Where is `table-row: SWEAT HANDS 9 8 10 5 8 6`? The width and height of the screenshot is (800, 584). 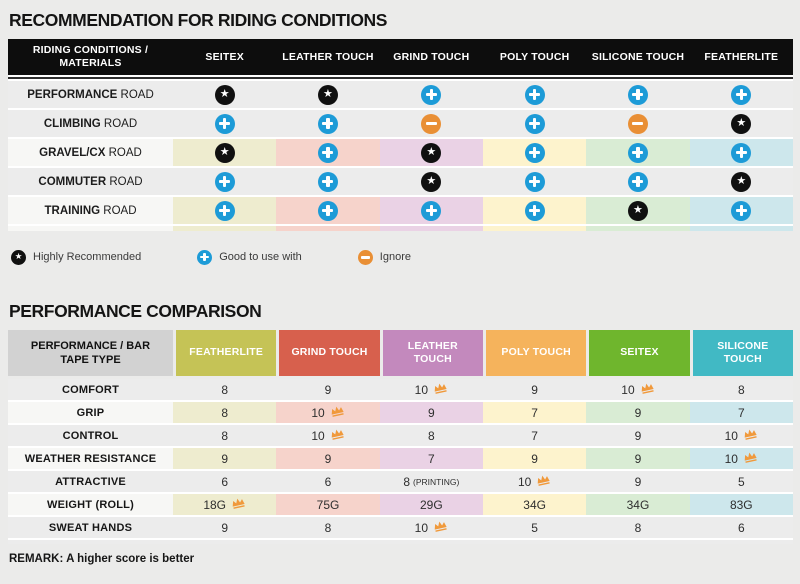 table-row: SWEAT HANDS 9 8 10 5 8 6 is located at coordinates (400, 528).